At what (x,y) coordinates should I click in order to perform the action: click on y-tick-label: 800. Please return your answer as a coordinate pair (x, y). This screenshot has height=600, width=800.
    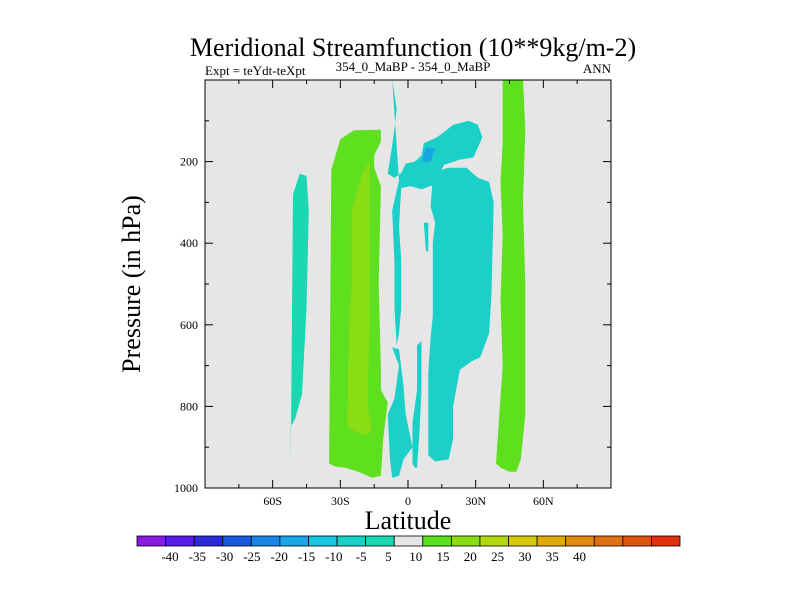
    Looking at the image, I should click on (189, 406).